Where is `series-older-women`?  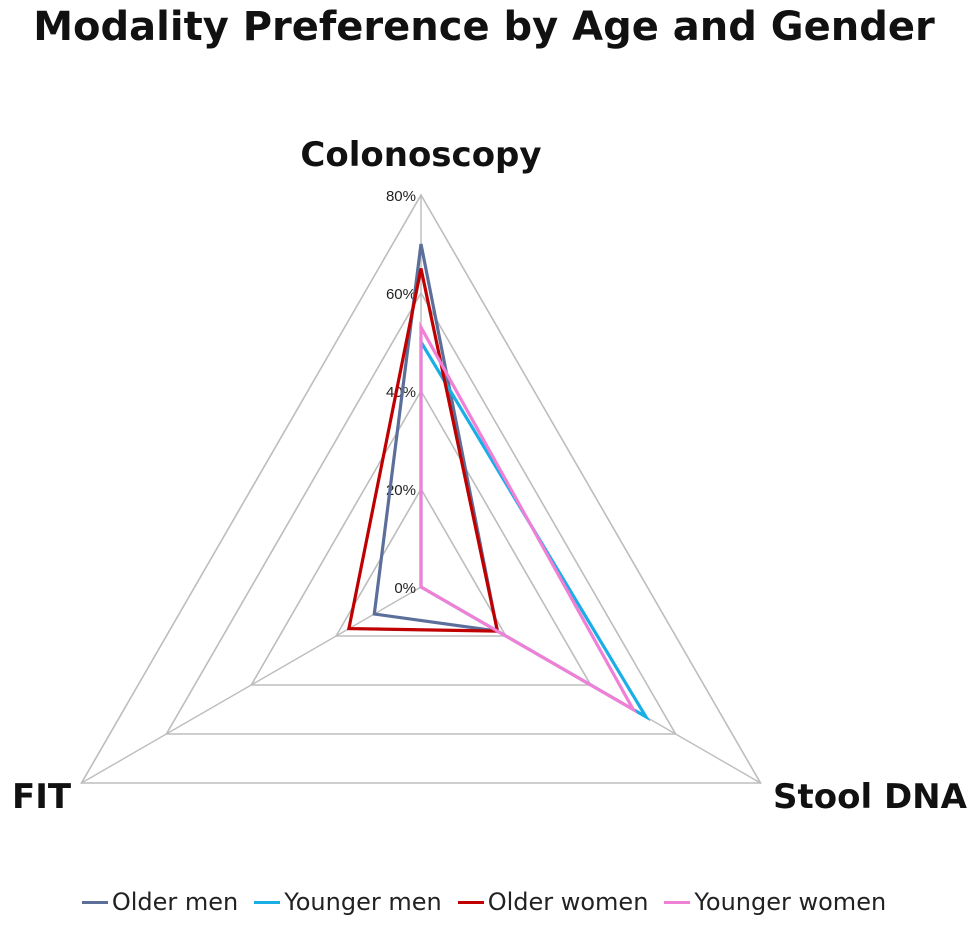 series-older-women is located at coordinates (423, 450).